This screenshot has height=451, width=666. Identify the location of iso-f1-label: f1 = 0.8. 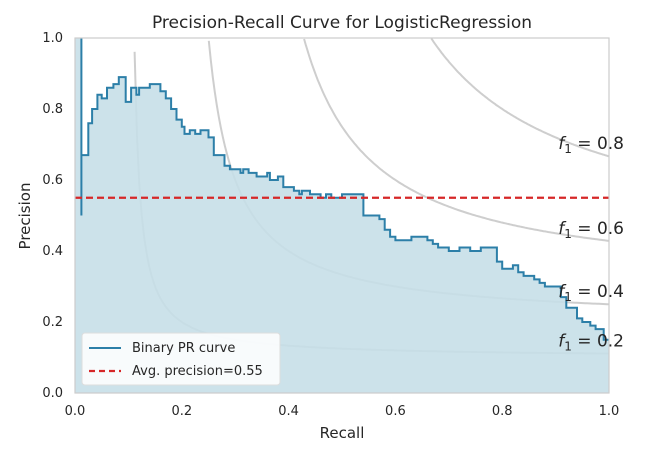
(591, 145).